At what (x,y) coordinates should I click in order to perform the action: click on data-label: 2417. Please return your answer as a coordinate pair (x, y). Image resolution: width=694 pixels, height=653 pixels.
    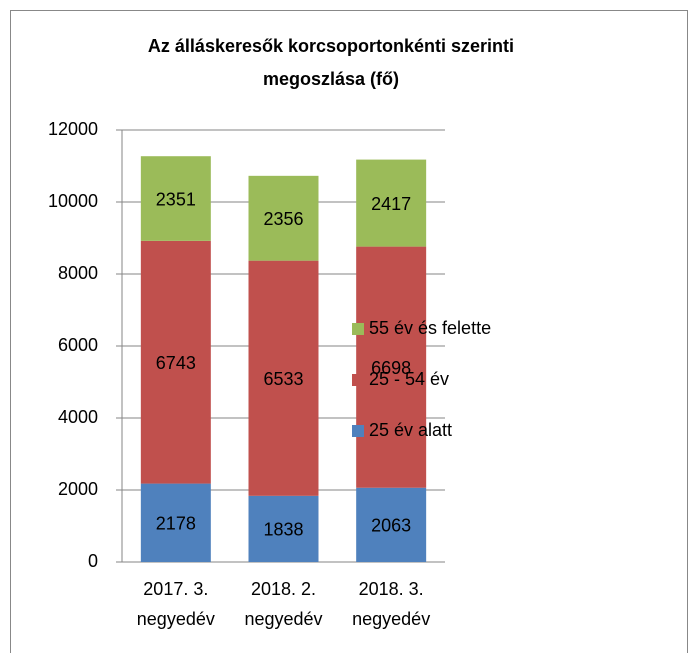
    Looking at the image, I should click on (391, 204).